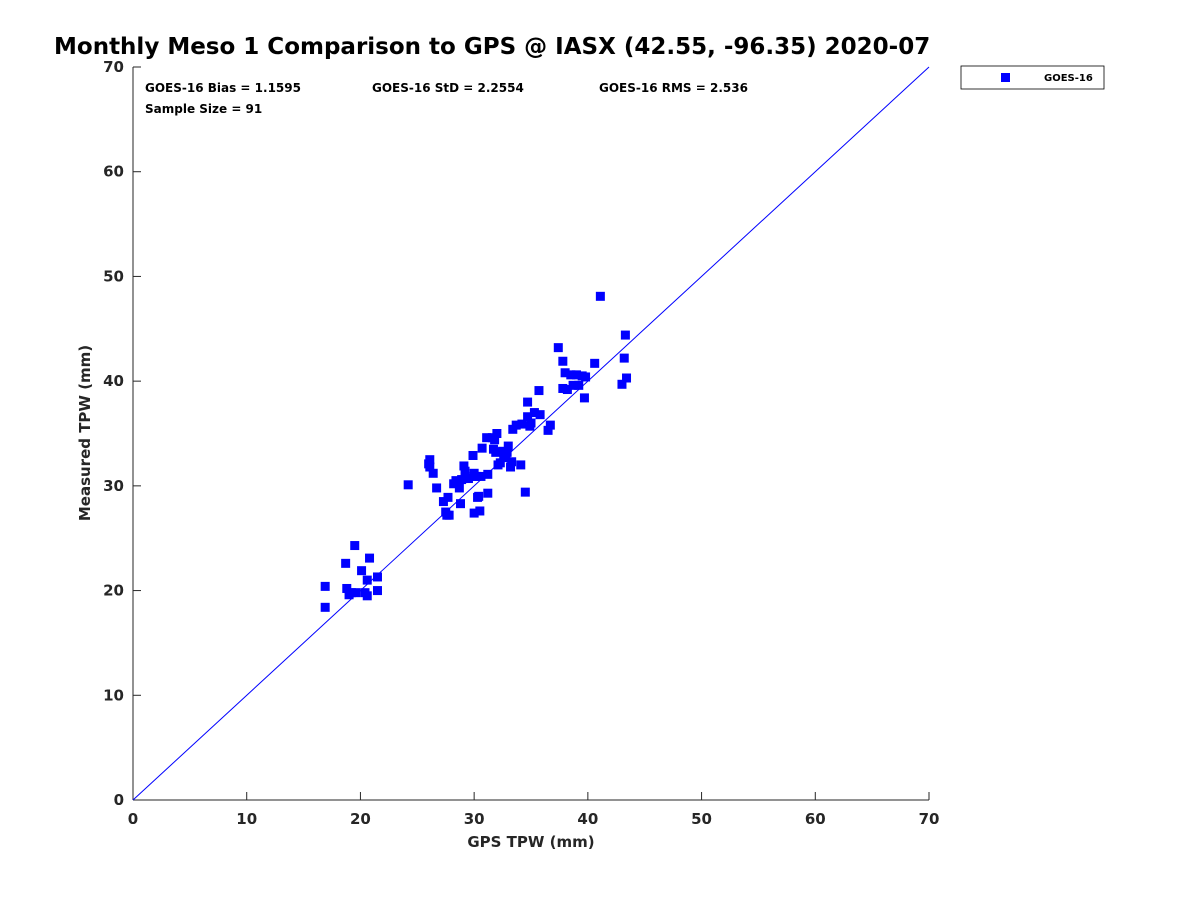 This screenshot has height=900, width=1200. I want to click on data-points, so click(476, 451).